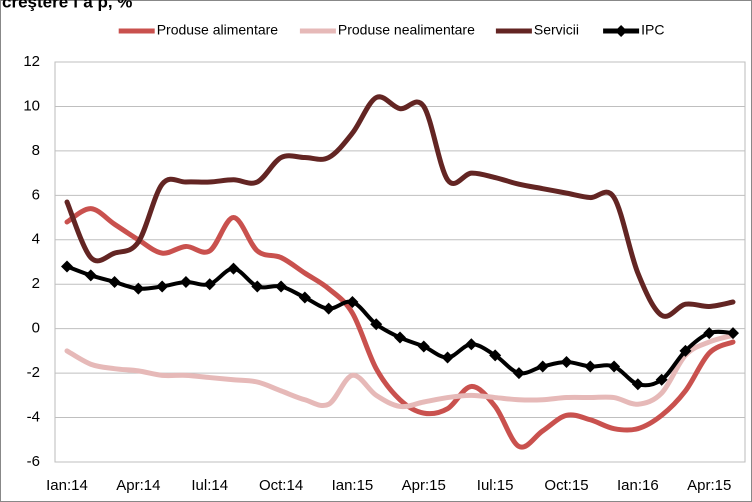 Image resolution: width=752 pixels, height=502 pixels. What do you see at coordinates (33, 461) in the screenshot?
I see `y-tick-label: -6` at bounding box center [33, 461].